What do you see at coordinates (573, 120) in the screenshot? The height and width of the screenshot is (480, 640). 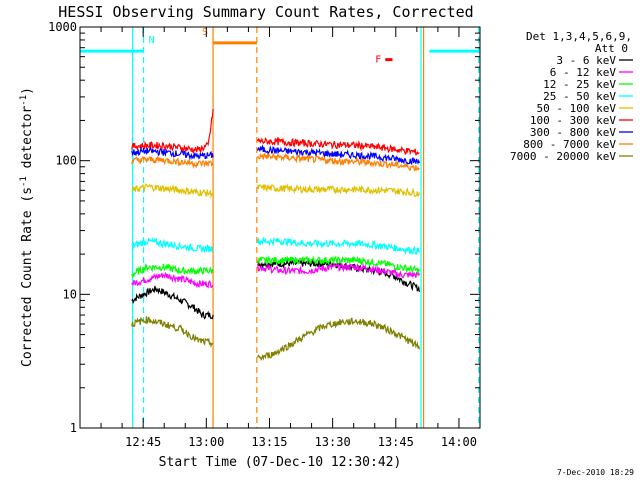 I see `legend-entry-label: 100 - 300 keV` at bounding box center [573, 120].